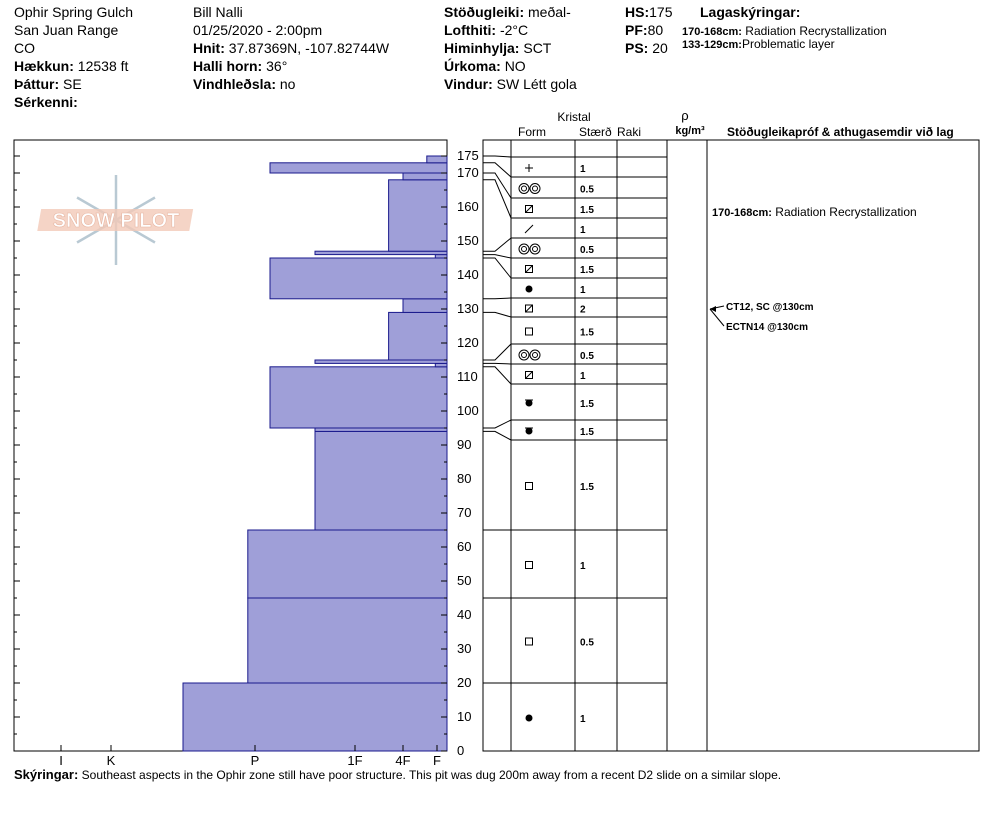 The width and height of the screenshot is (994, 840). Describe the element at coordinates (258, 30) in the screenshot. I see `observation-datetime: 01/25/2020 - 2:00pm` at that location.